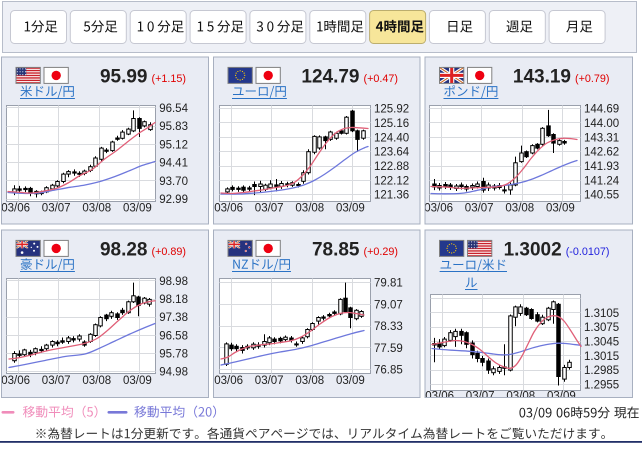  Describe the element at coordinates (388, 284) in the screenshot. I see `svg-text: 79.81` at that location.